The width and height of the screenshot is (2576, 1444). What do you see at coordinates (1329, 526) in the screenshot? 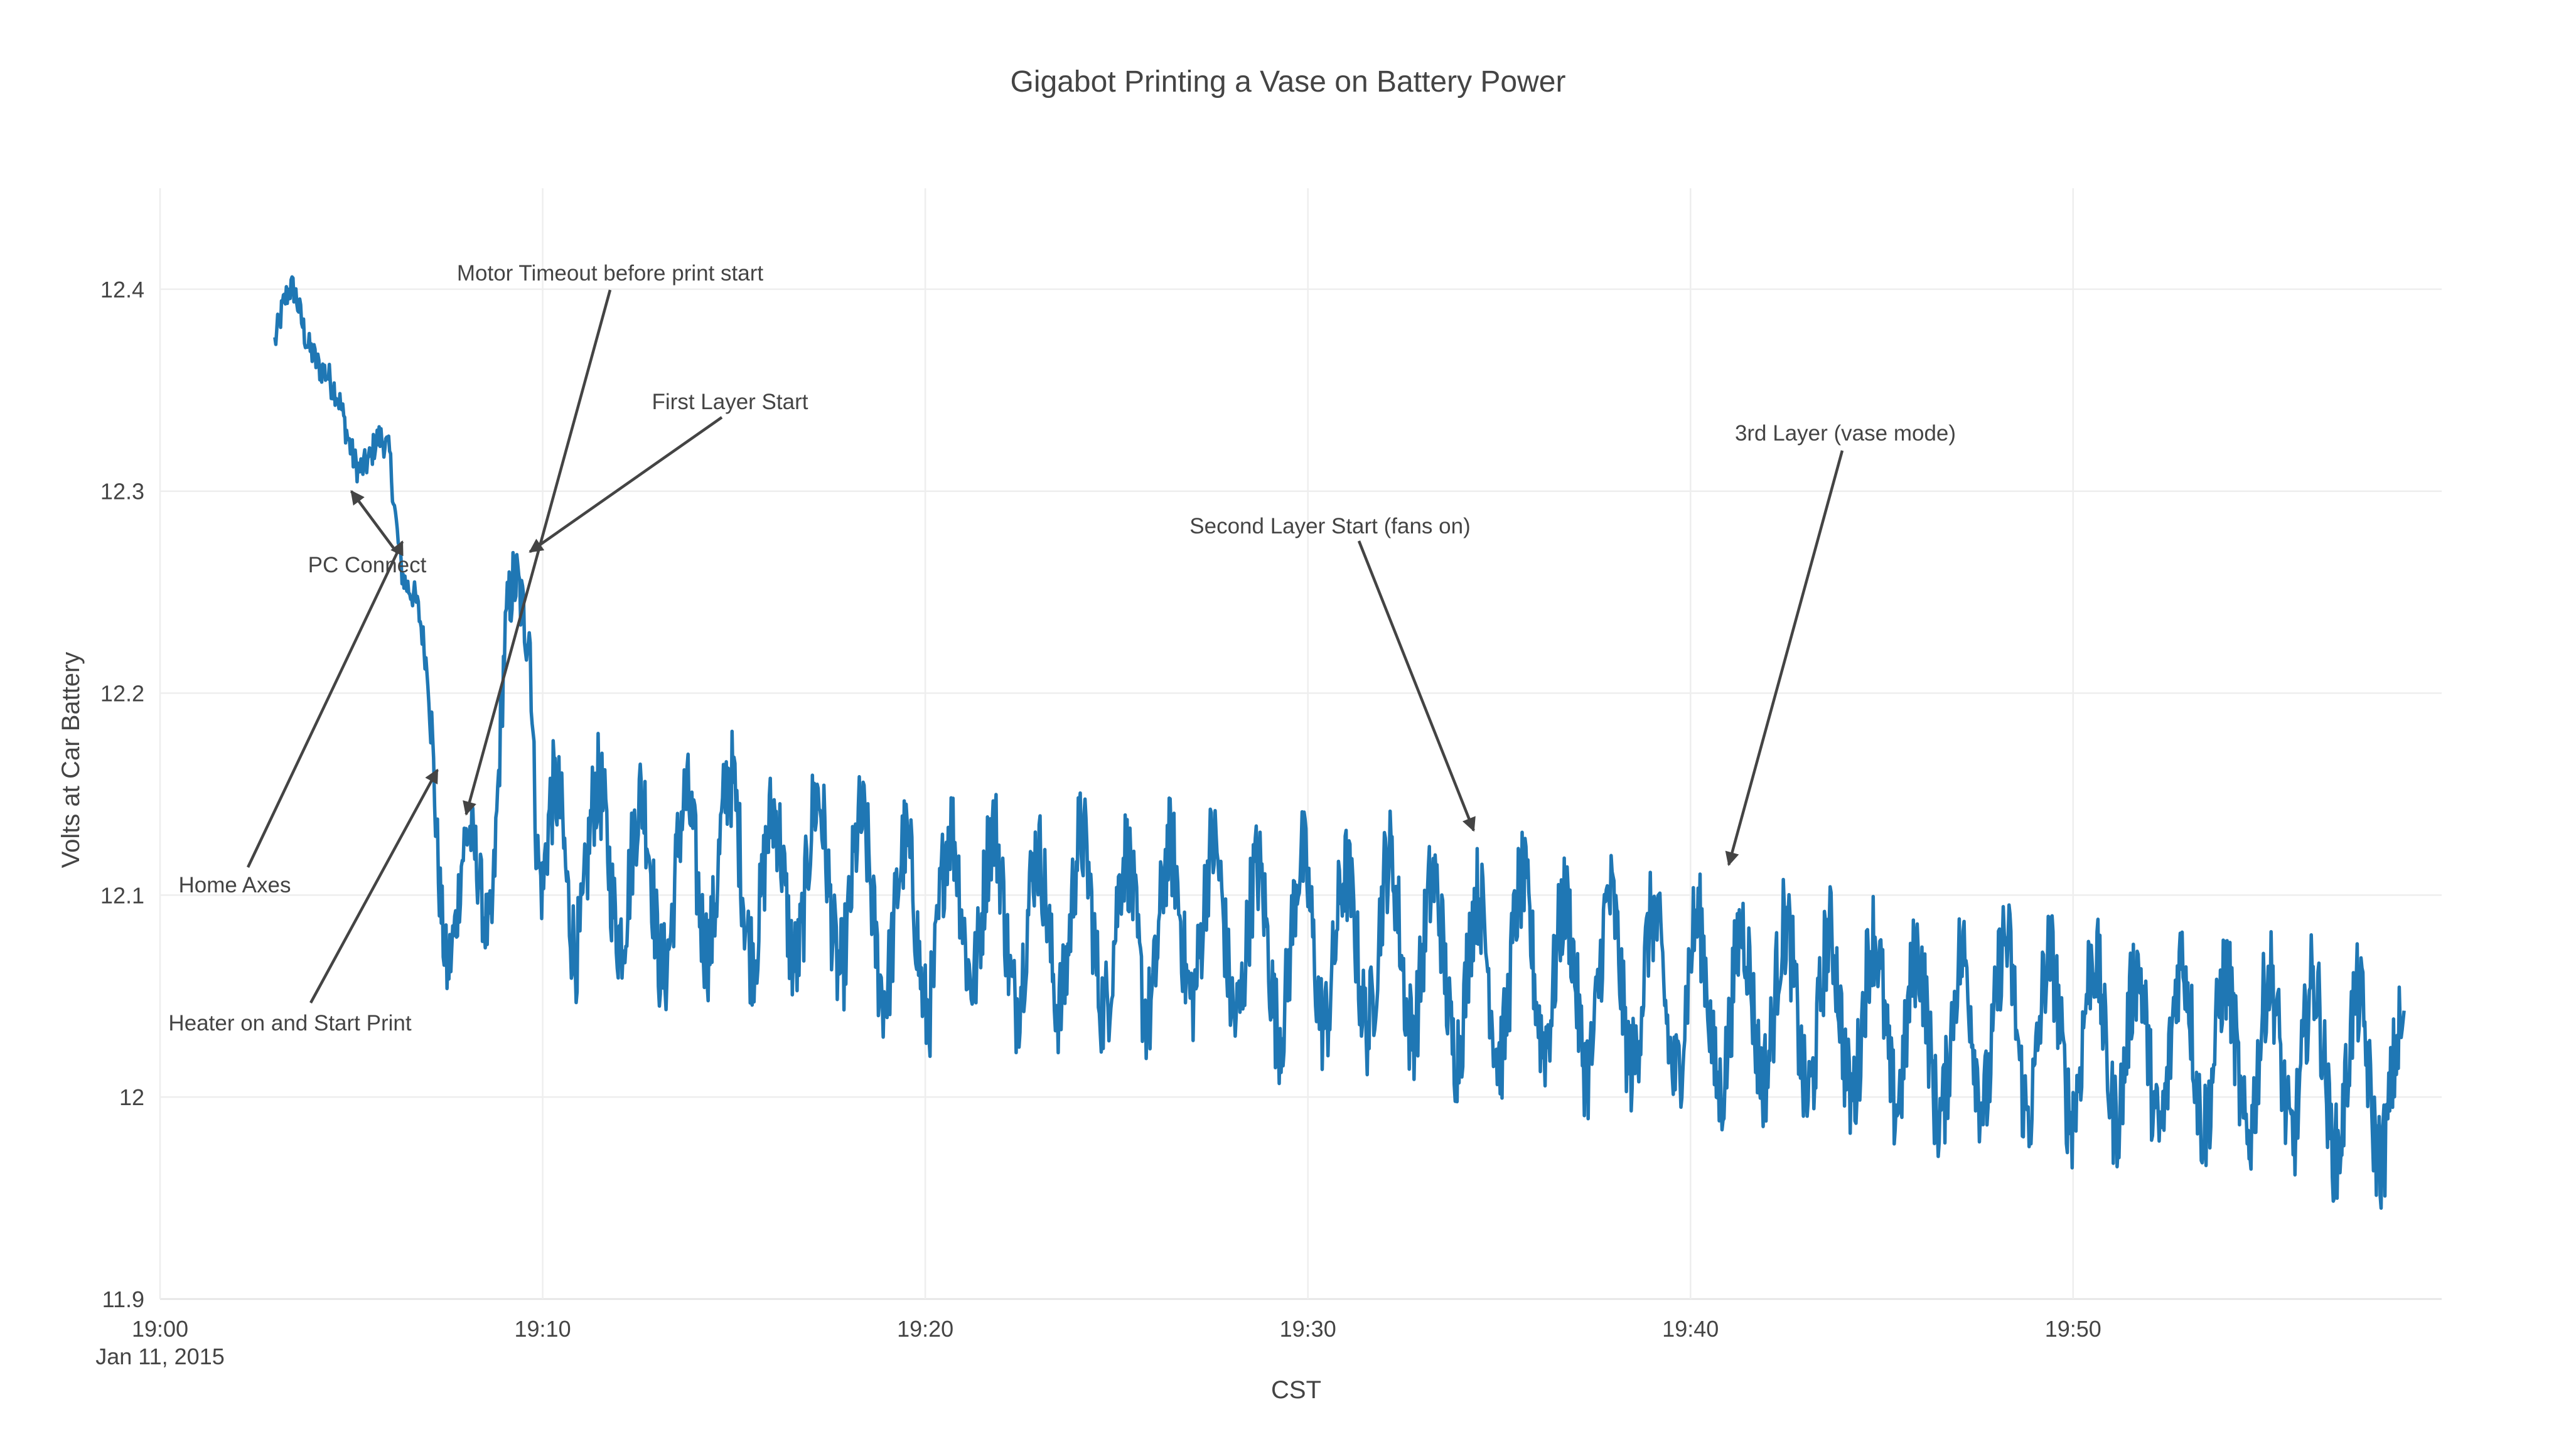
I see `annotation-label: Second Layer Start (fans on)` at bounding box center [1329, 526].